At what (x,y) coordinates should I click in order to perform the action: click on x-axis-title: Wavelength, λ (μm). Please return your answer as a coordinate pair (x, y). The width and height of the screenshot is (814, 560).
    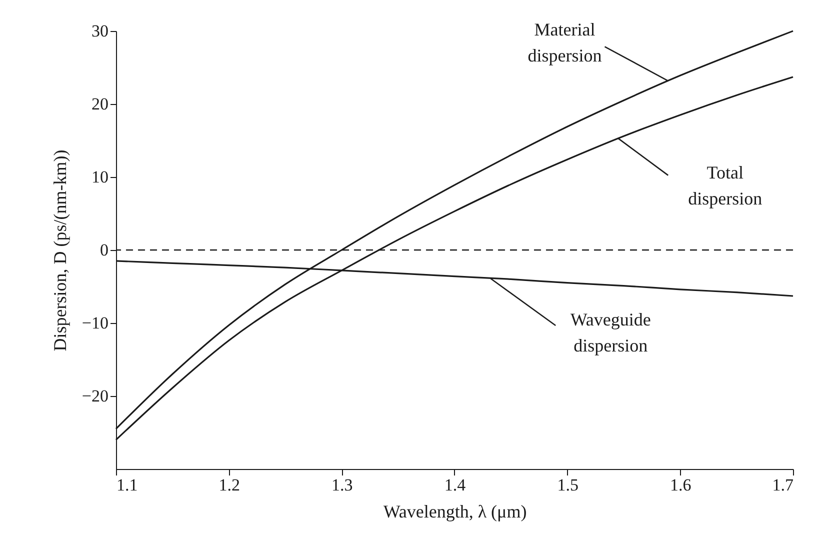
    Looking at the image, I should click on (455, 512).